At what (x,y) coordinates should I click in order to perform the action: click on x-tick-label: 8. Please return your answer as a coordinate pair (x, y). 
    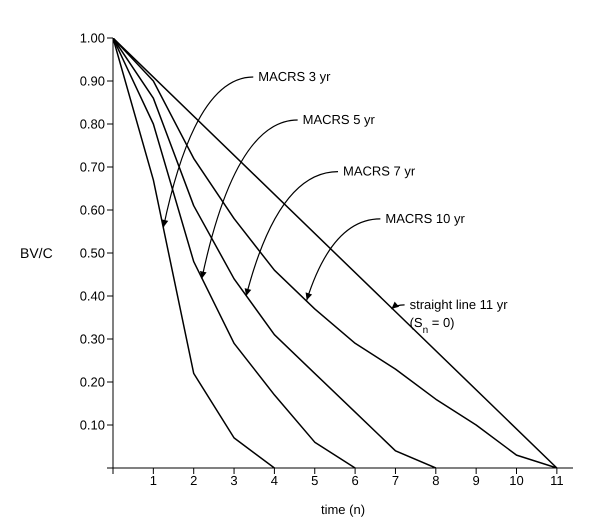
    Looking at the image, I should click on (436, 480).